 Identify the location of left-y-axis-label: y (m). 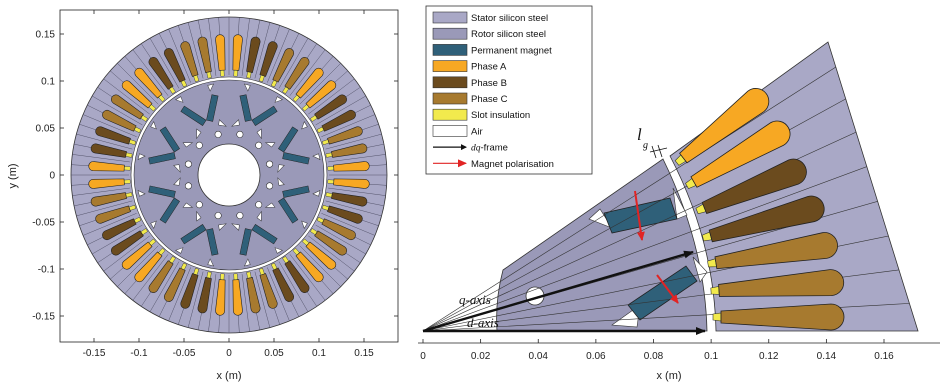
(13, 175).